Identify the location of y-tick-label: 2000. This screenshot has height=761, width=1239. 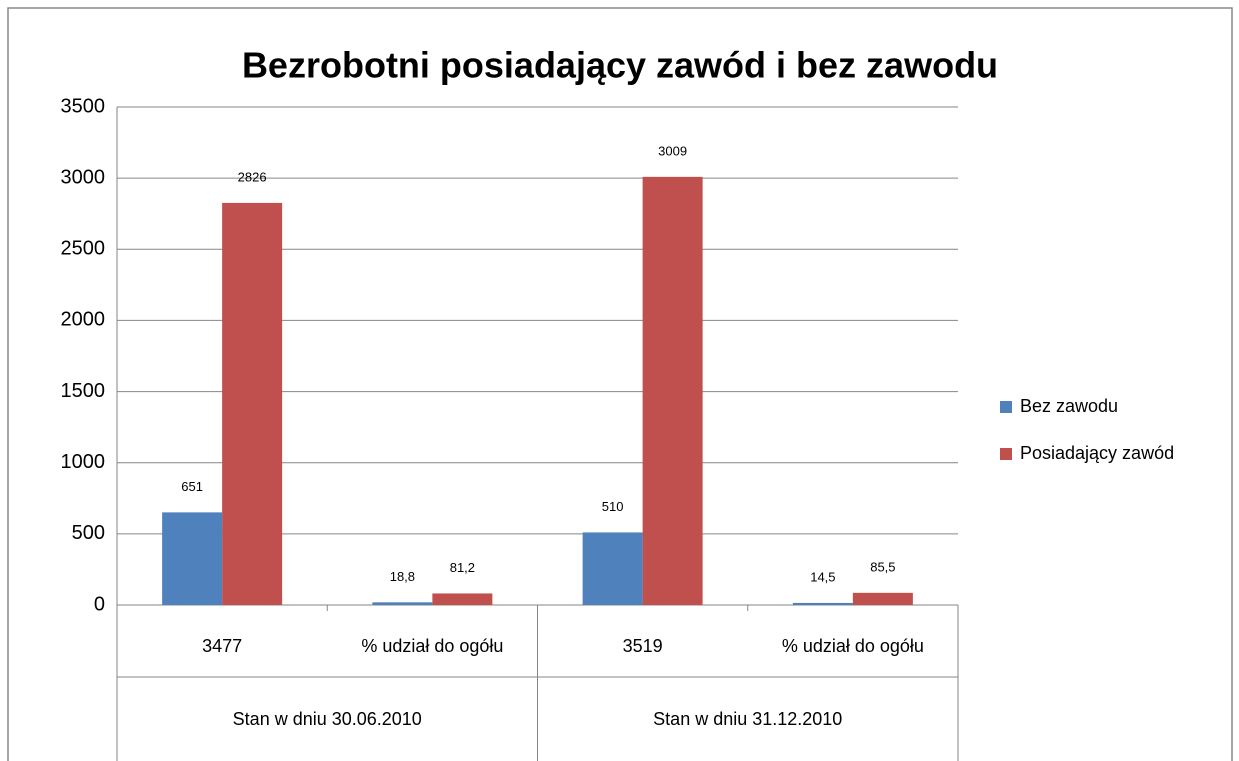
(83, 320).